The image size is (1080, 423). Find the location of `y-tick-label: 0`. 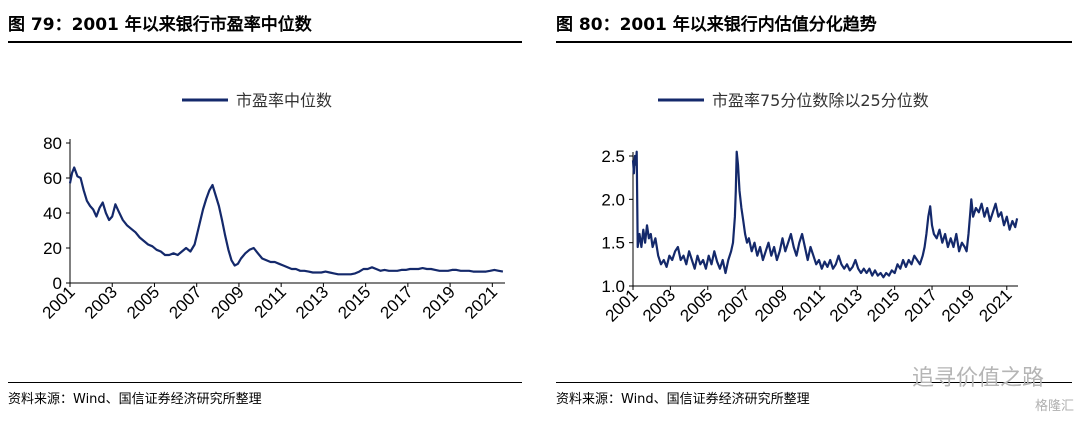

y-tick-label: 0 is located at coordinates (57, 283).